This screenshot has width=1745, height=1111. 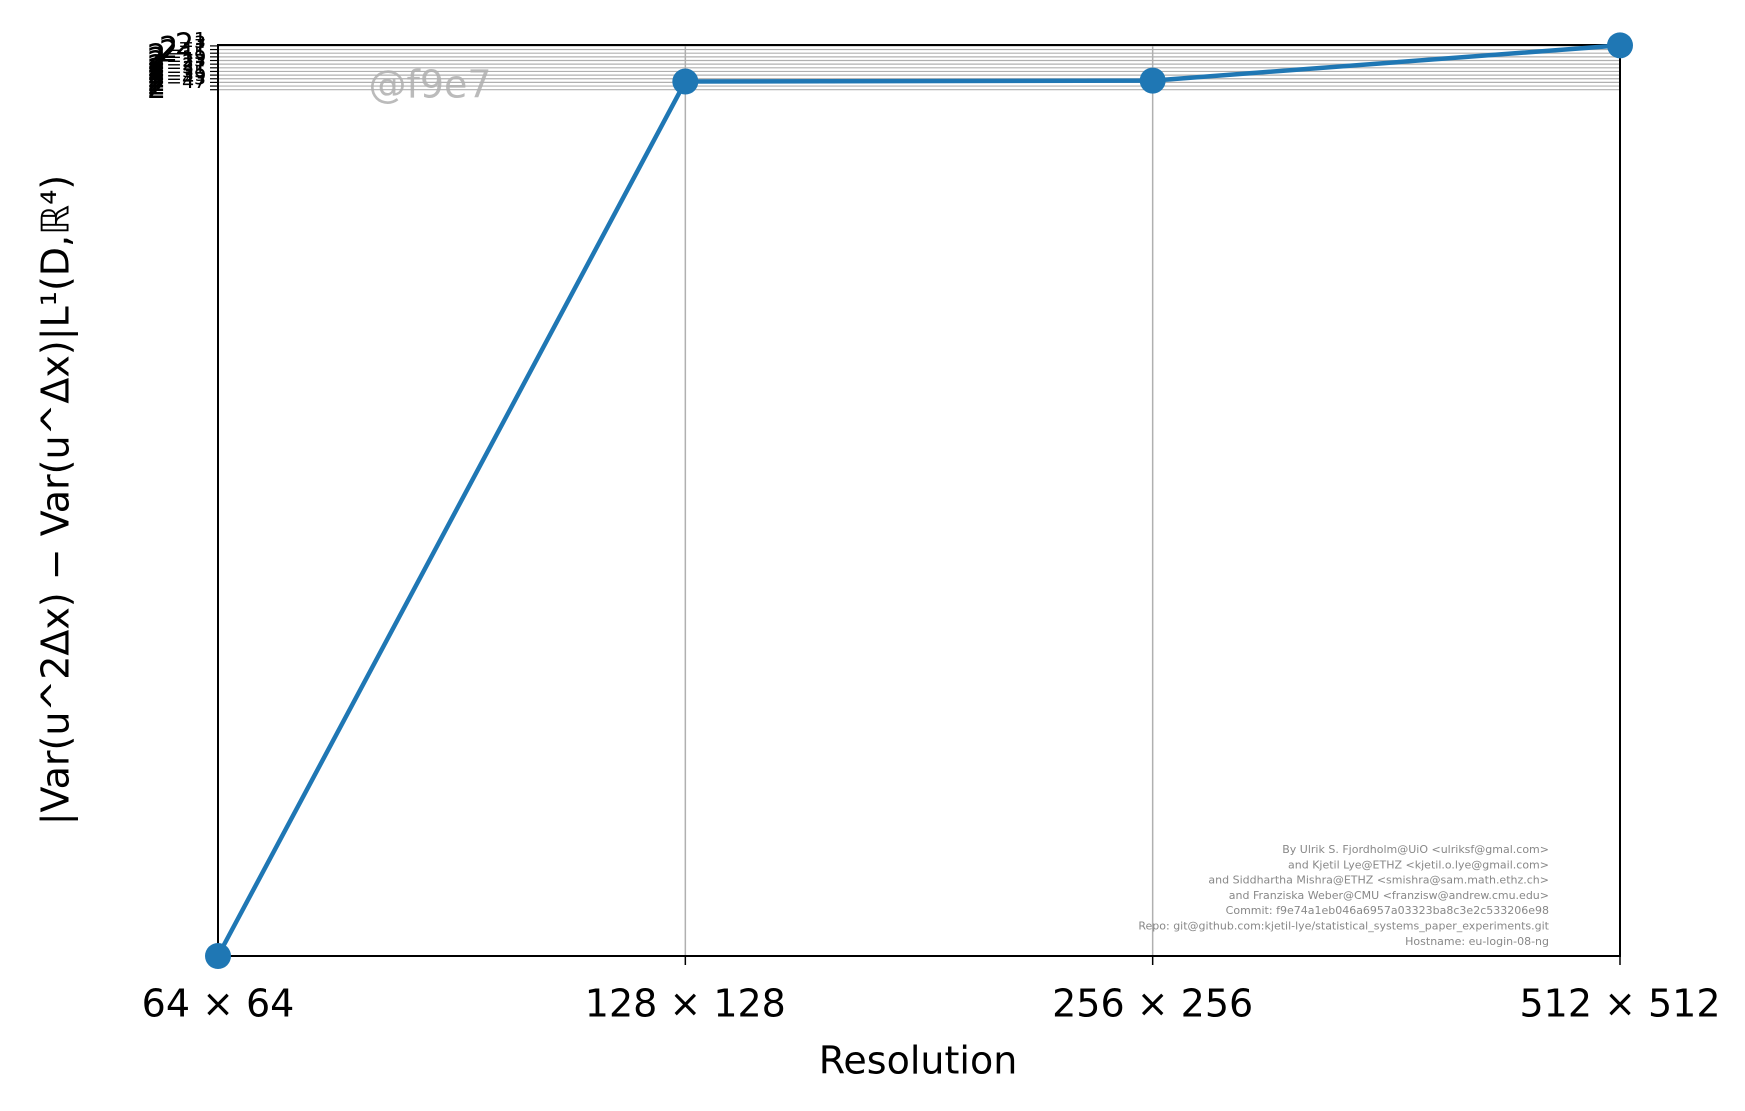 I want to click on y-tick-label: 2⁻⁷, so click(x=182, y=52).